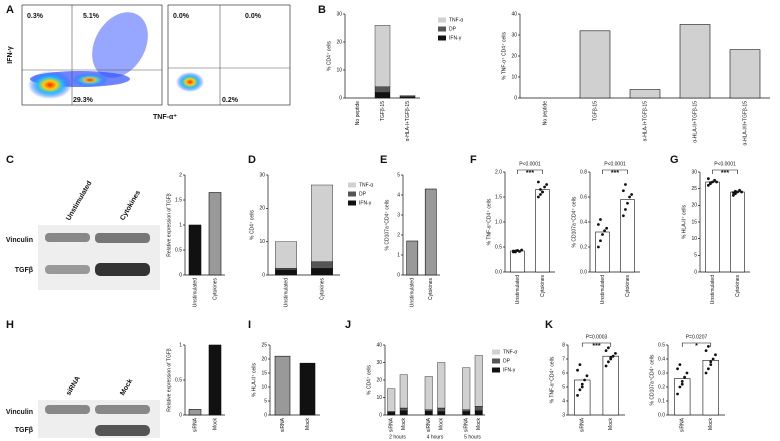  Describe the element at coordinates (91, 16) in the screenshot. I see `quadrant-value: 5.1%` at that location.